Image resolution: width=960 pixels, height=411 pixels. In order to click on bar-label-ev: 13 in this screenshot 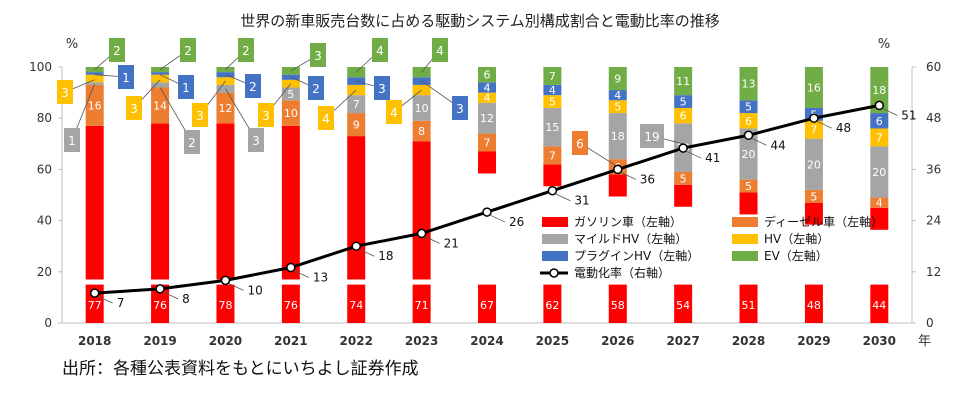, I will do `click(749, 84)`.